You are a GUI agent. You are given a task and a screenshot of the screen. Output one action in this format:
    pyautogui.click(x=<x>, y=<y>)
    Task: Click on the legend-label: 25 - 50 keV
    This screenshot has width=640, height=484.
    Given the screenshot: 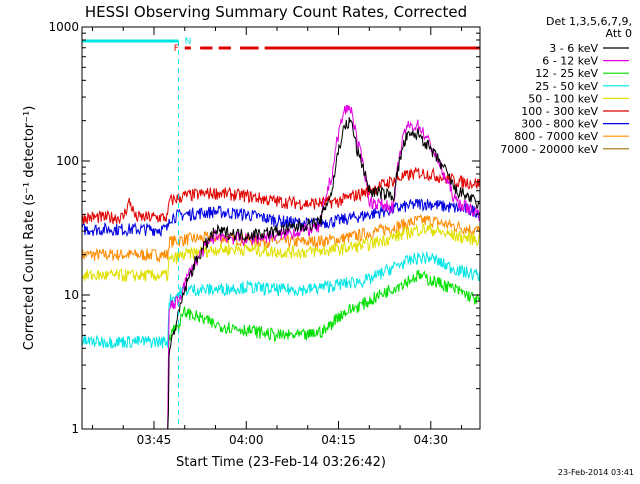 What is the action you would take?
    pyautogui.click(x=566, y=86)
    